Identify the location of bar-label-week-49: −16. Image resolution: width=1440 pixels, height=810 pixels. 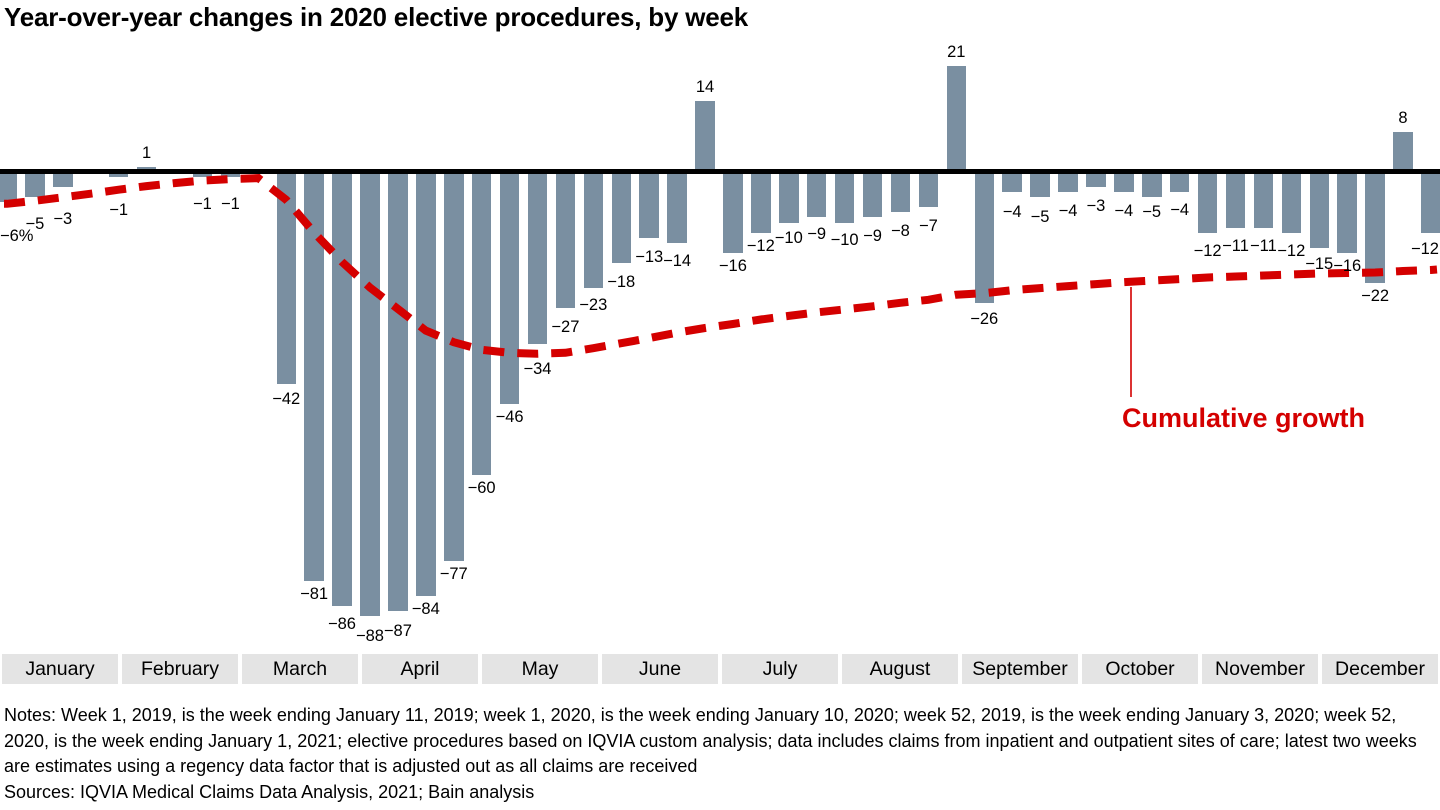
(1347, 265).